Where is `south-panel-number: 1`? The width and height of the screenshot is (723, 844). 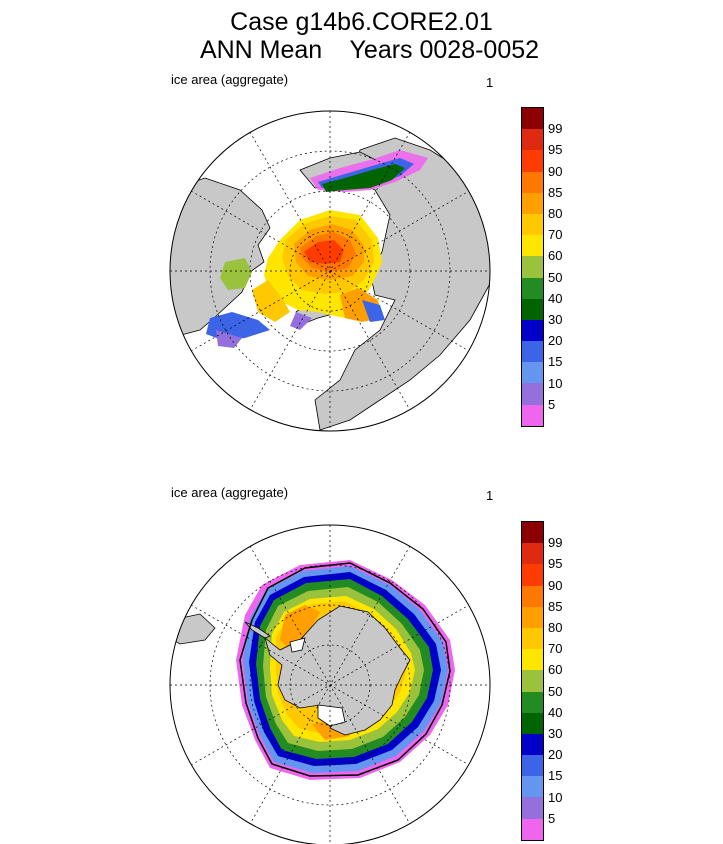
south-panel-number: 1 is located at coordinates (490, 495).